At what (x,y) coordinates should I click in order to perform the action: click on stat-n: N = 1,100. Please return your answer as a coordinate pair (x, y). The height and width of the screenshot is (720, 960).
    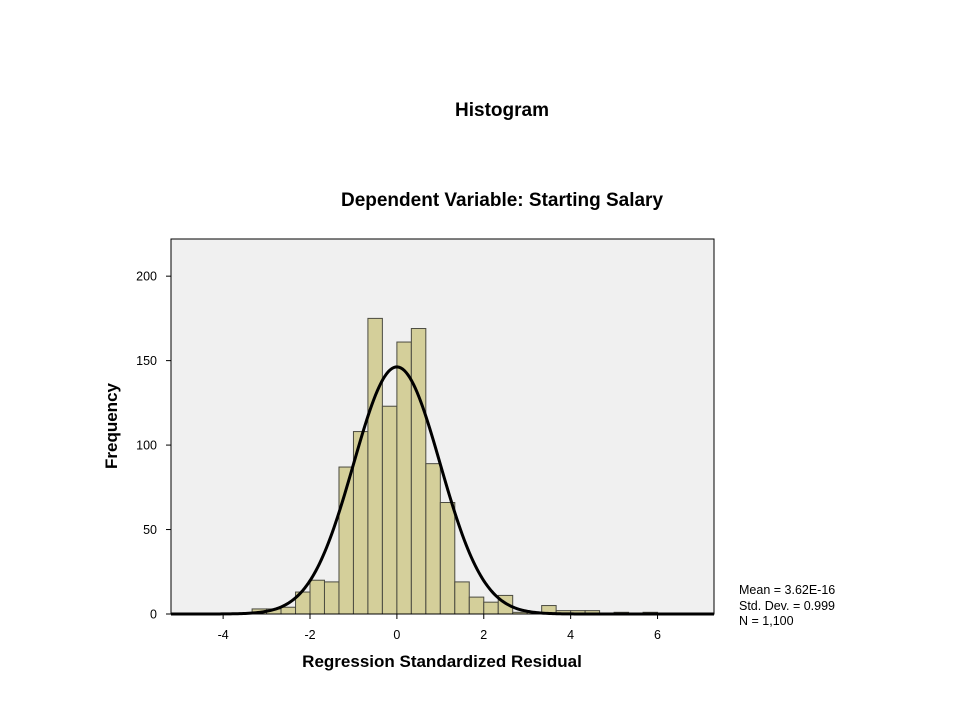
    Looking at the image, I should click on (766, 621).